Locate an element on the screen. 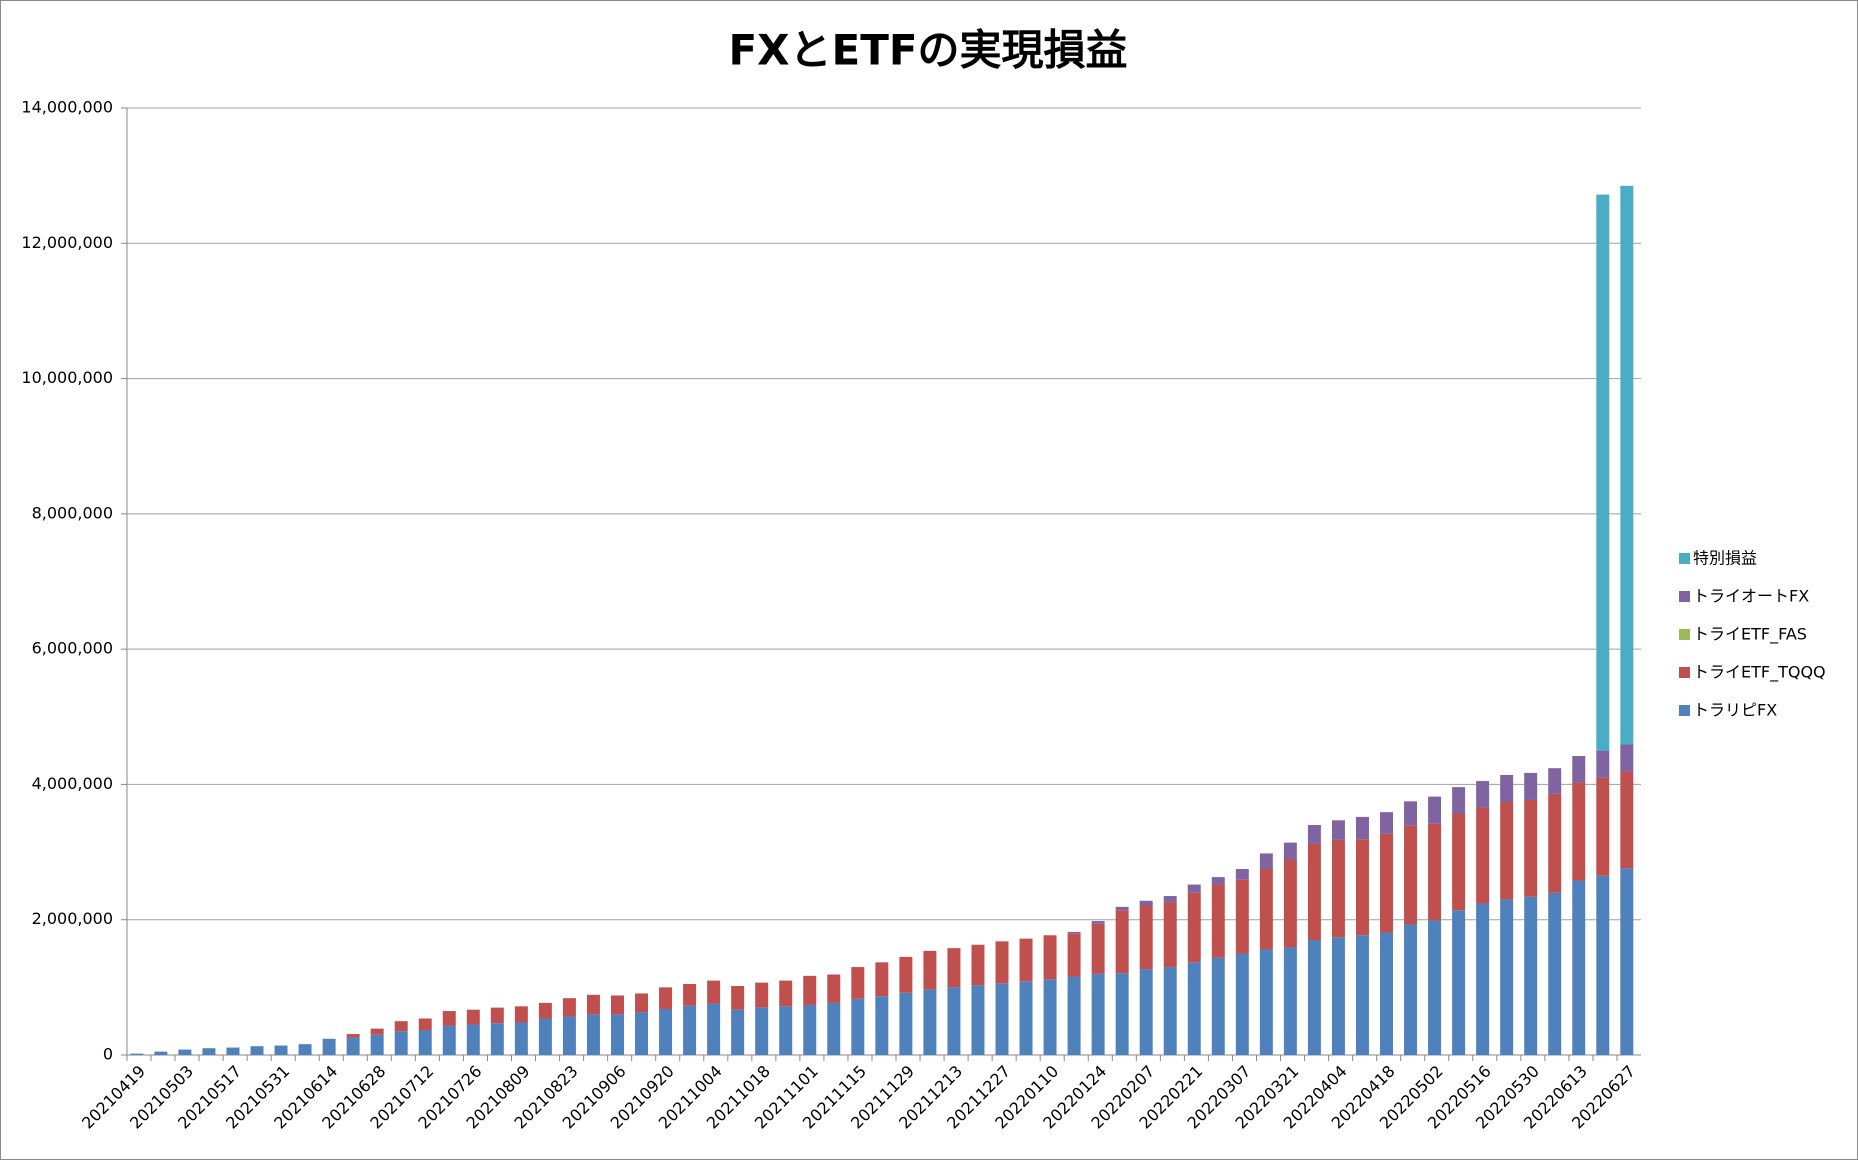 The height and width of the screenshot is (1160, 1858). y-tick-label: 10,000,000 is located at coordinates (67, 377).